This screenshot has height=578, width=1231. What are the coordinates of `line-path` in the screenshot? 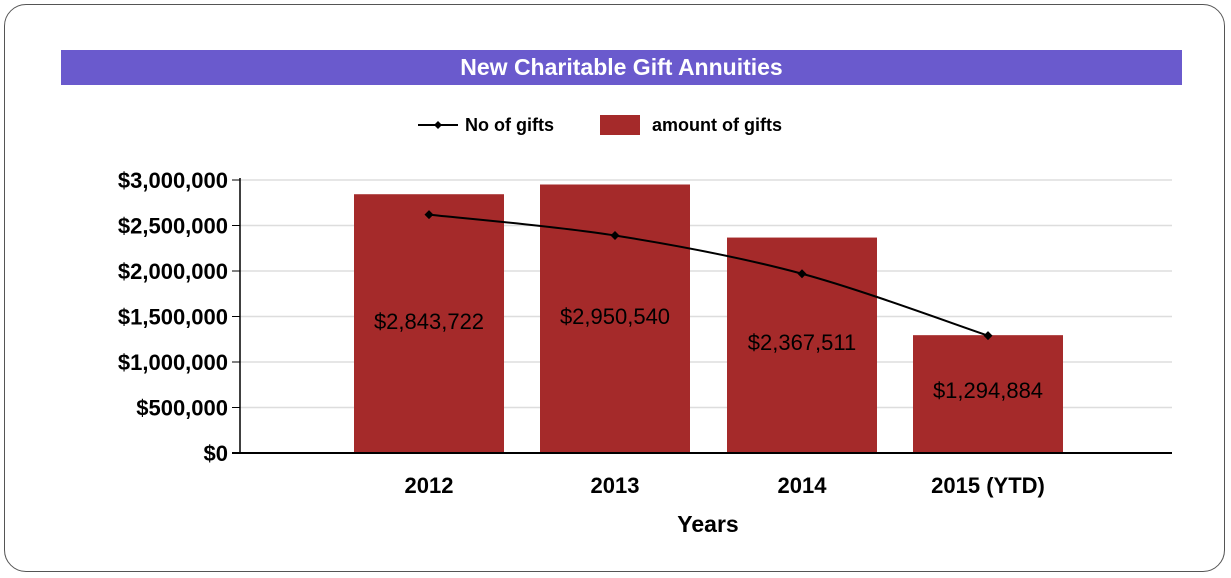 It's located at (708, 275).